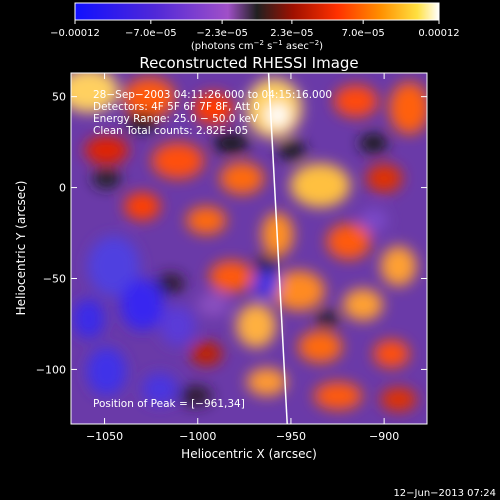 Image resolution: width=500 pixels, height=500 pixels. What do you see at coordinates (296, 46) in the screenshot?
I see `colorbar-unit-p4: asec` at bounding box center [296, 46].